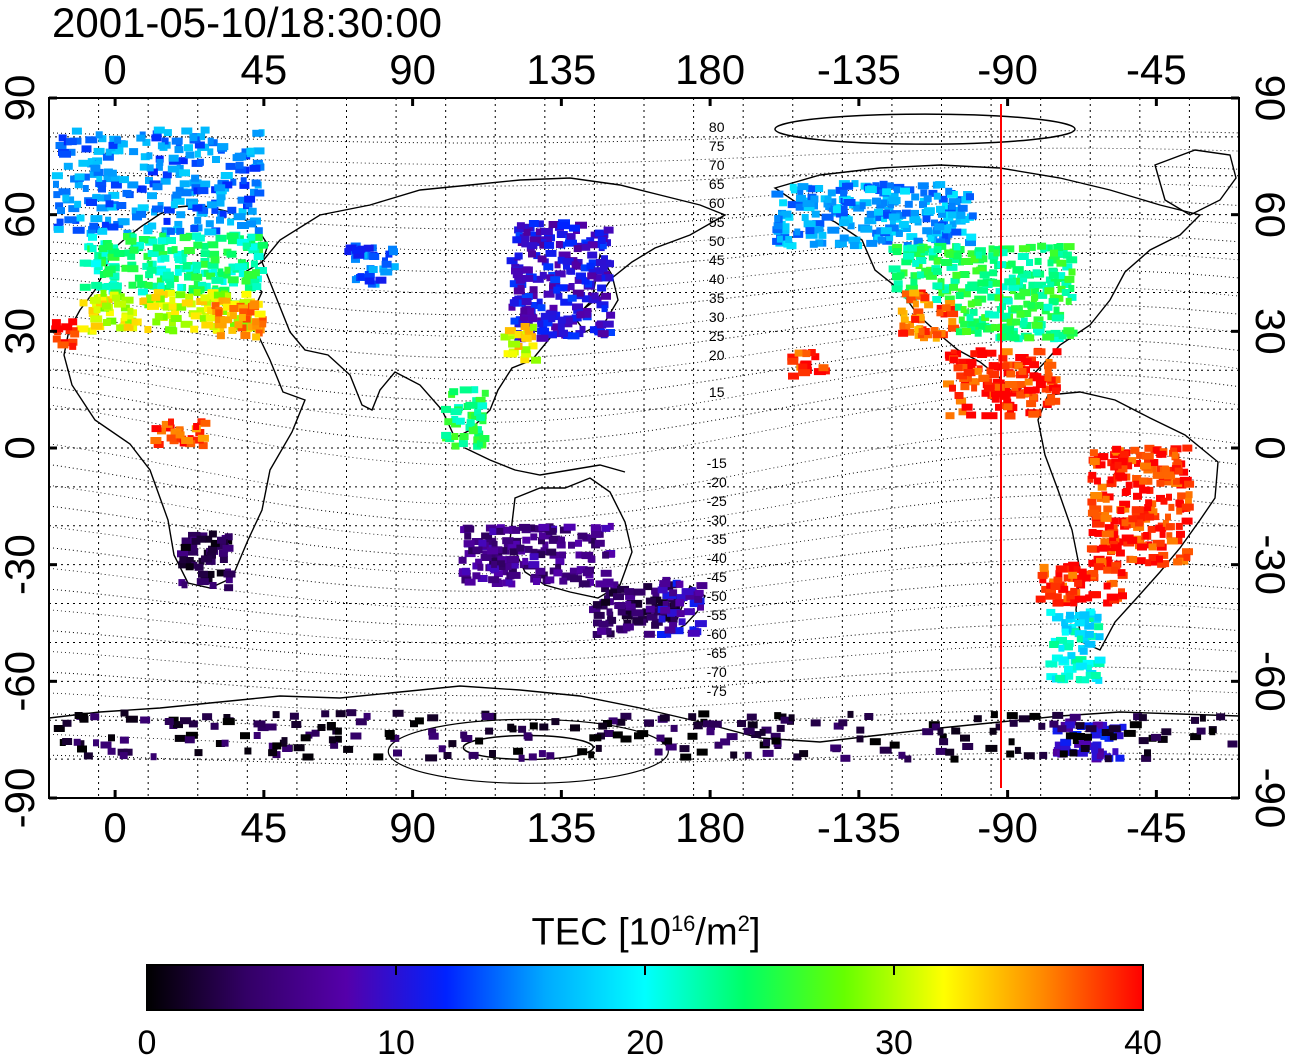 This screenshot has width=1292, height=1057. Describe the element at coordinates (717, 203) in the screenshot. I see `contour-label: 60` at that location.